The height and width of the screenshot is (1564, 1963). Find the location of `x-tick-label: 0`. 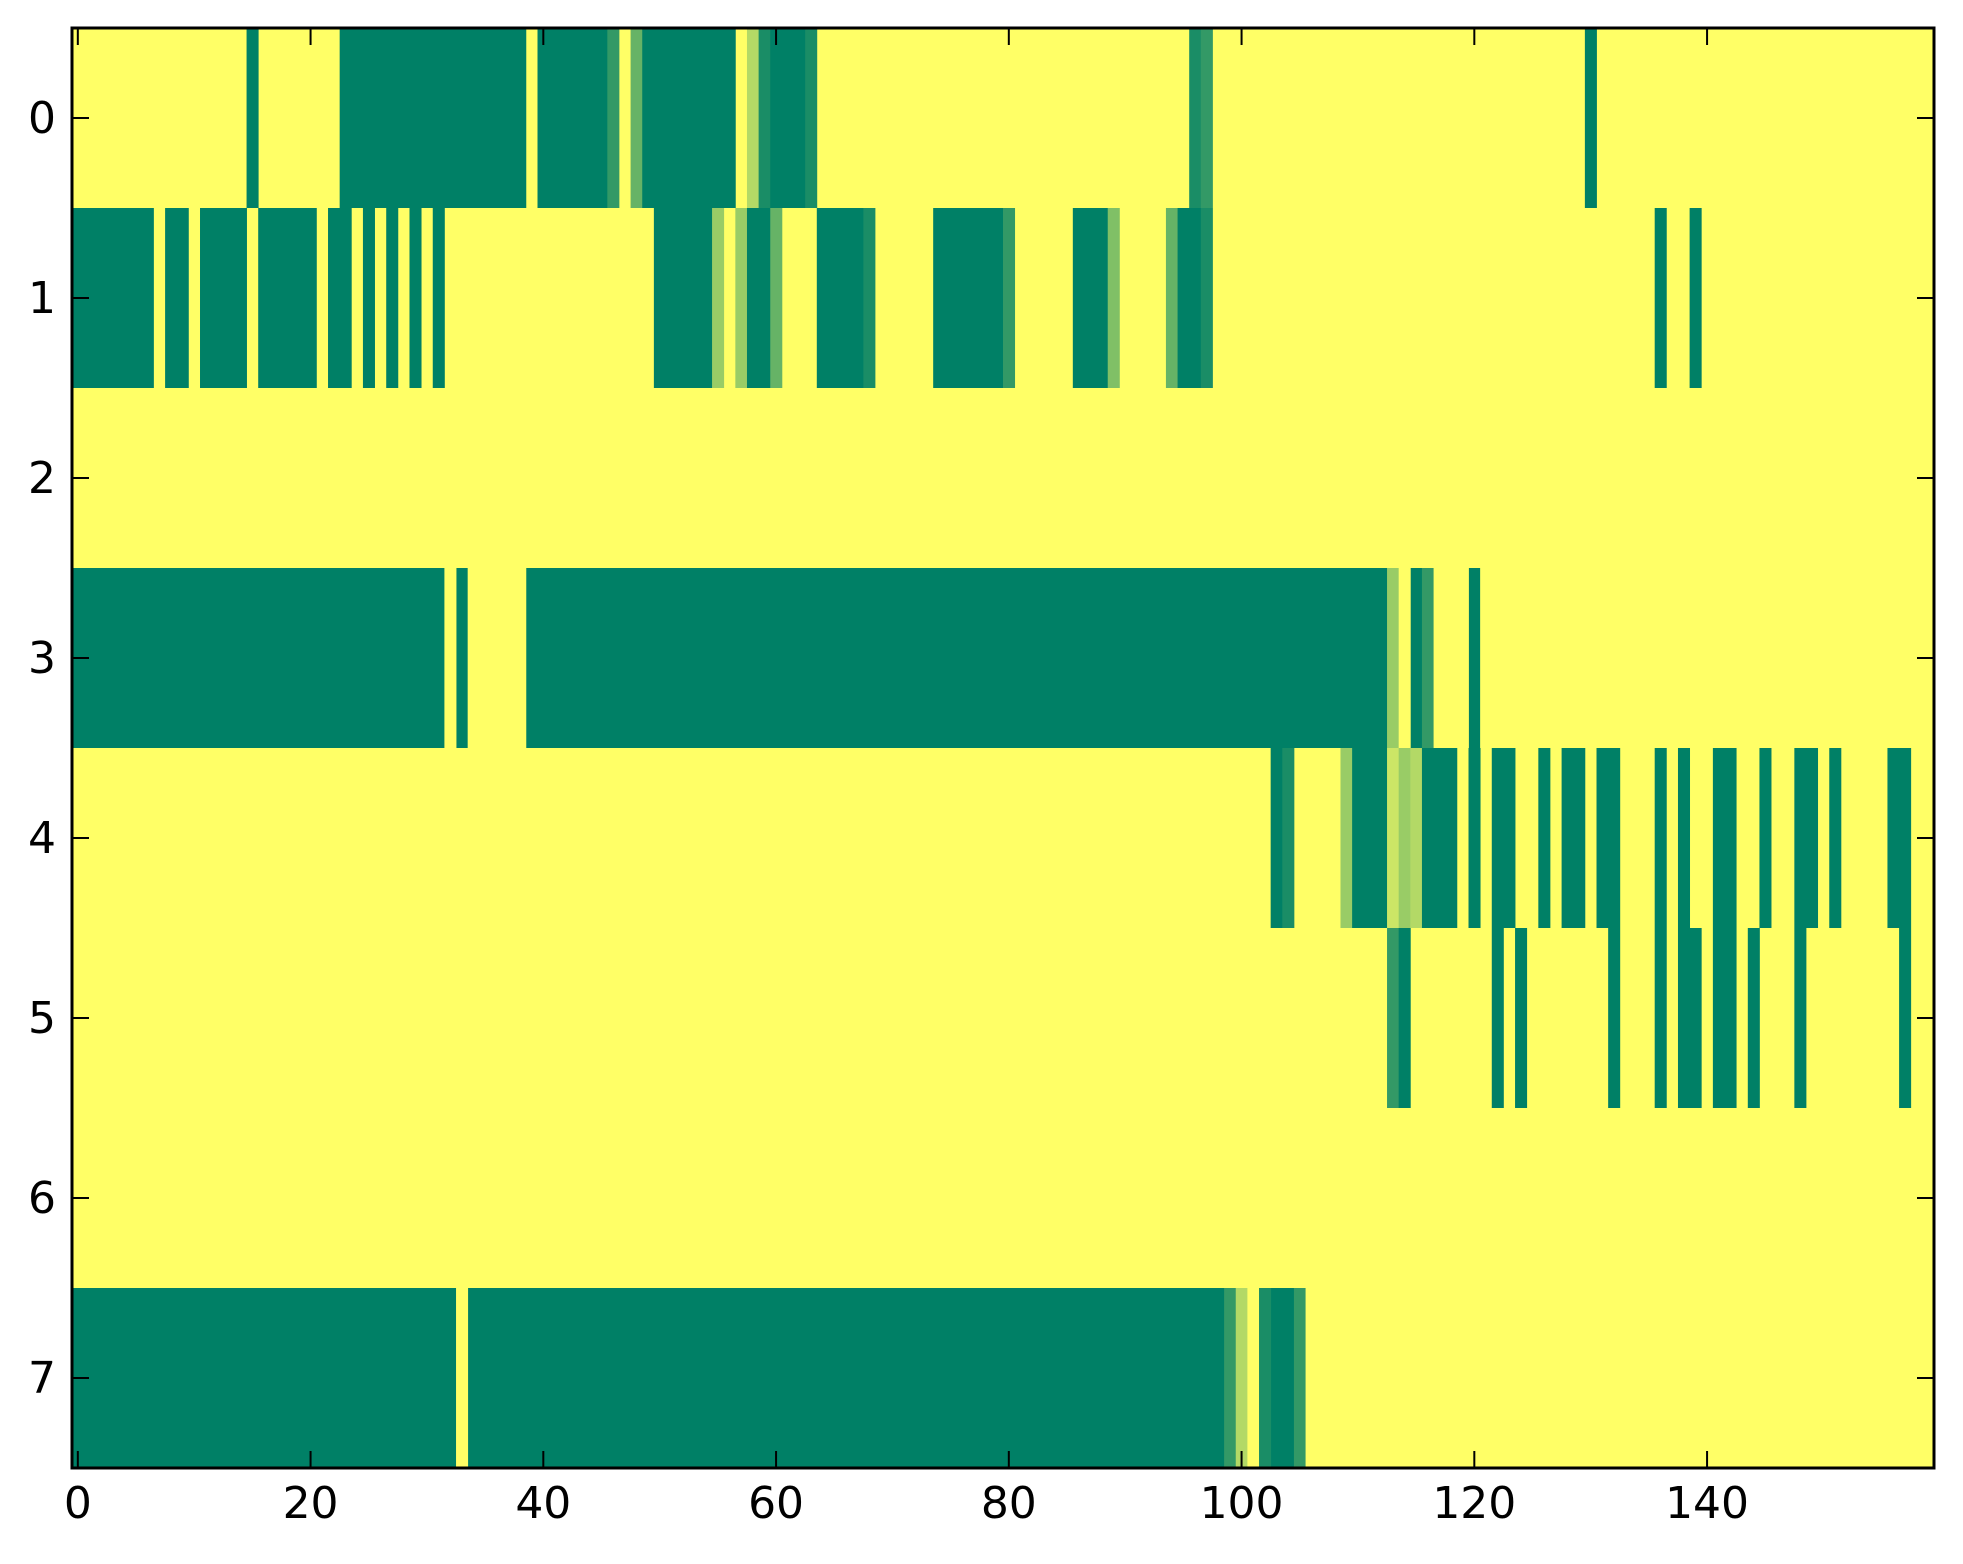

x-tick-label: 0 is located at coordinates (78, 1503).